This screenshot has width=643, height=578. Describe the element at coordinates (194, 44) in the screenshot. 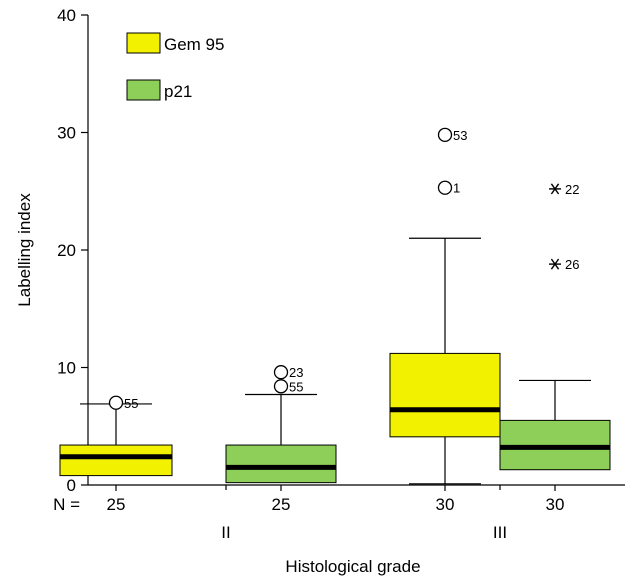

I see `legend-label: Gem 95` at that location.